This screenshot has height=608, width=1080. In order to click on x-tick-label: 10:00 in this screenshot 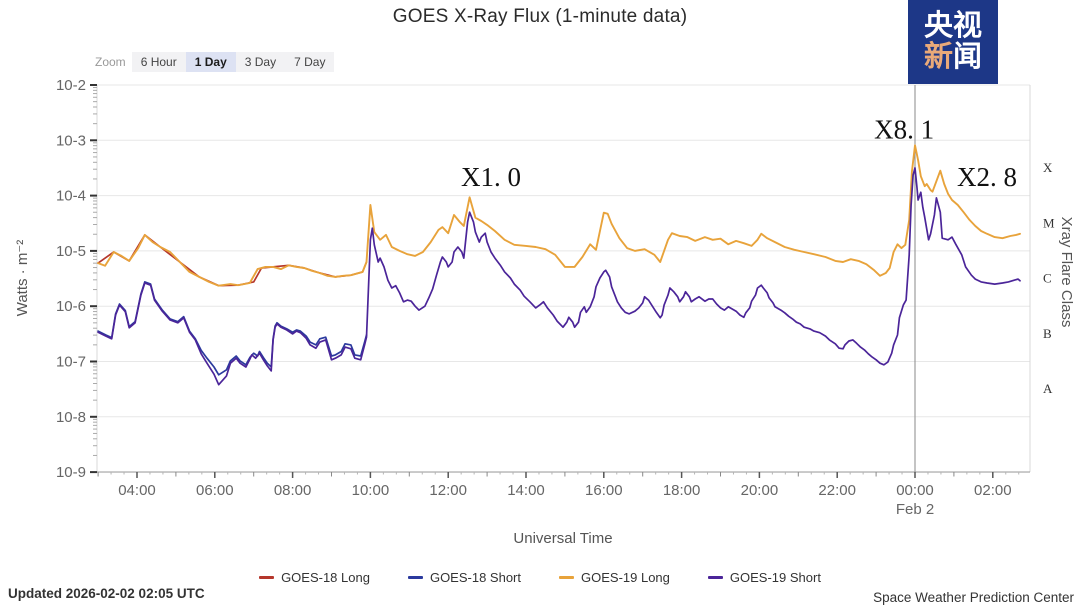, I will do `click(371, 490)`.